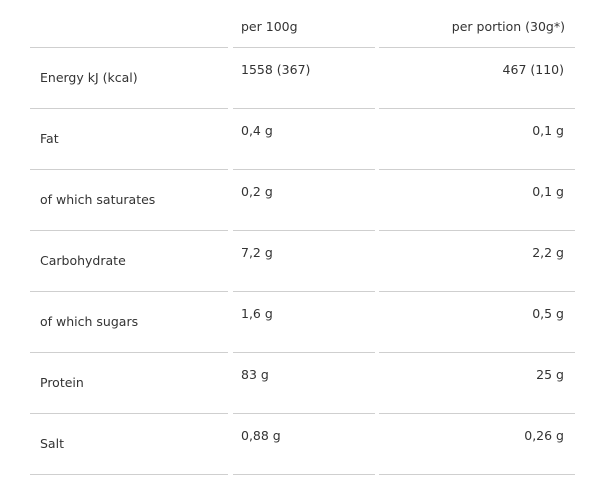  What do you see at coordinates (257, 313) in the screenshot?
I see `value-per-100g: 1,6 g` at bounding box center [257, 313].